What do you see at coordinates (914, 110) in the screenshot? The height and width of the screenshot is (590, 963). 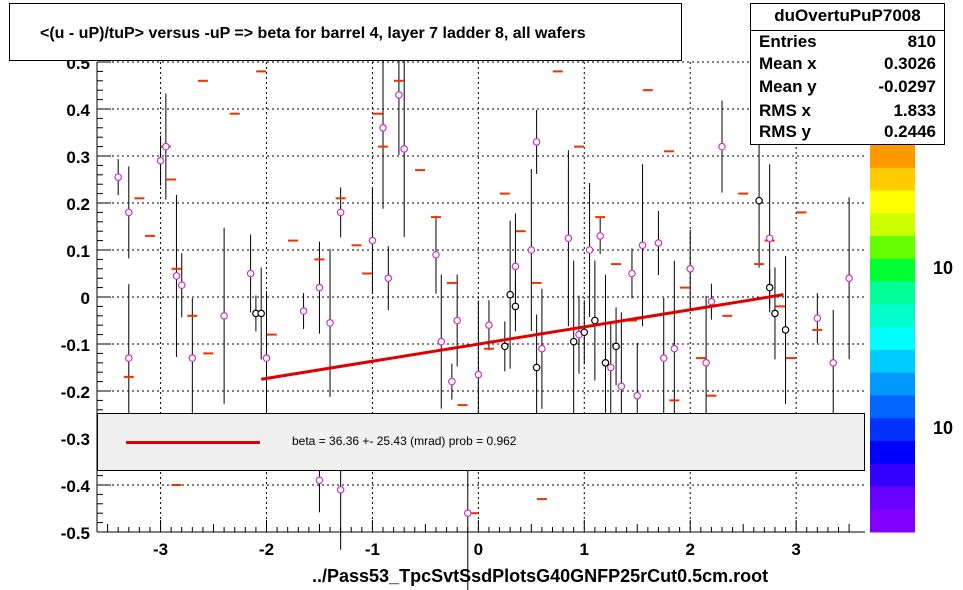 I see `stats-value: 1.833` at bounding box center [914, 110].